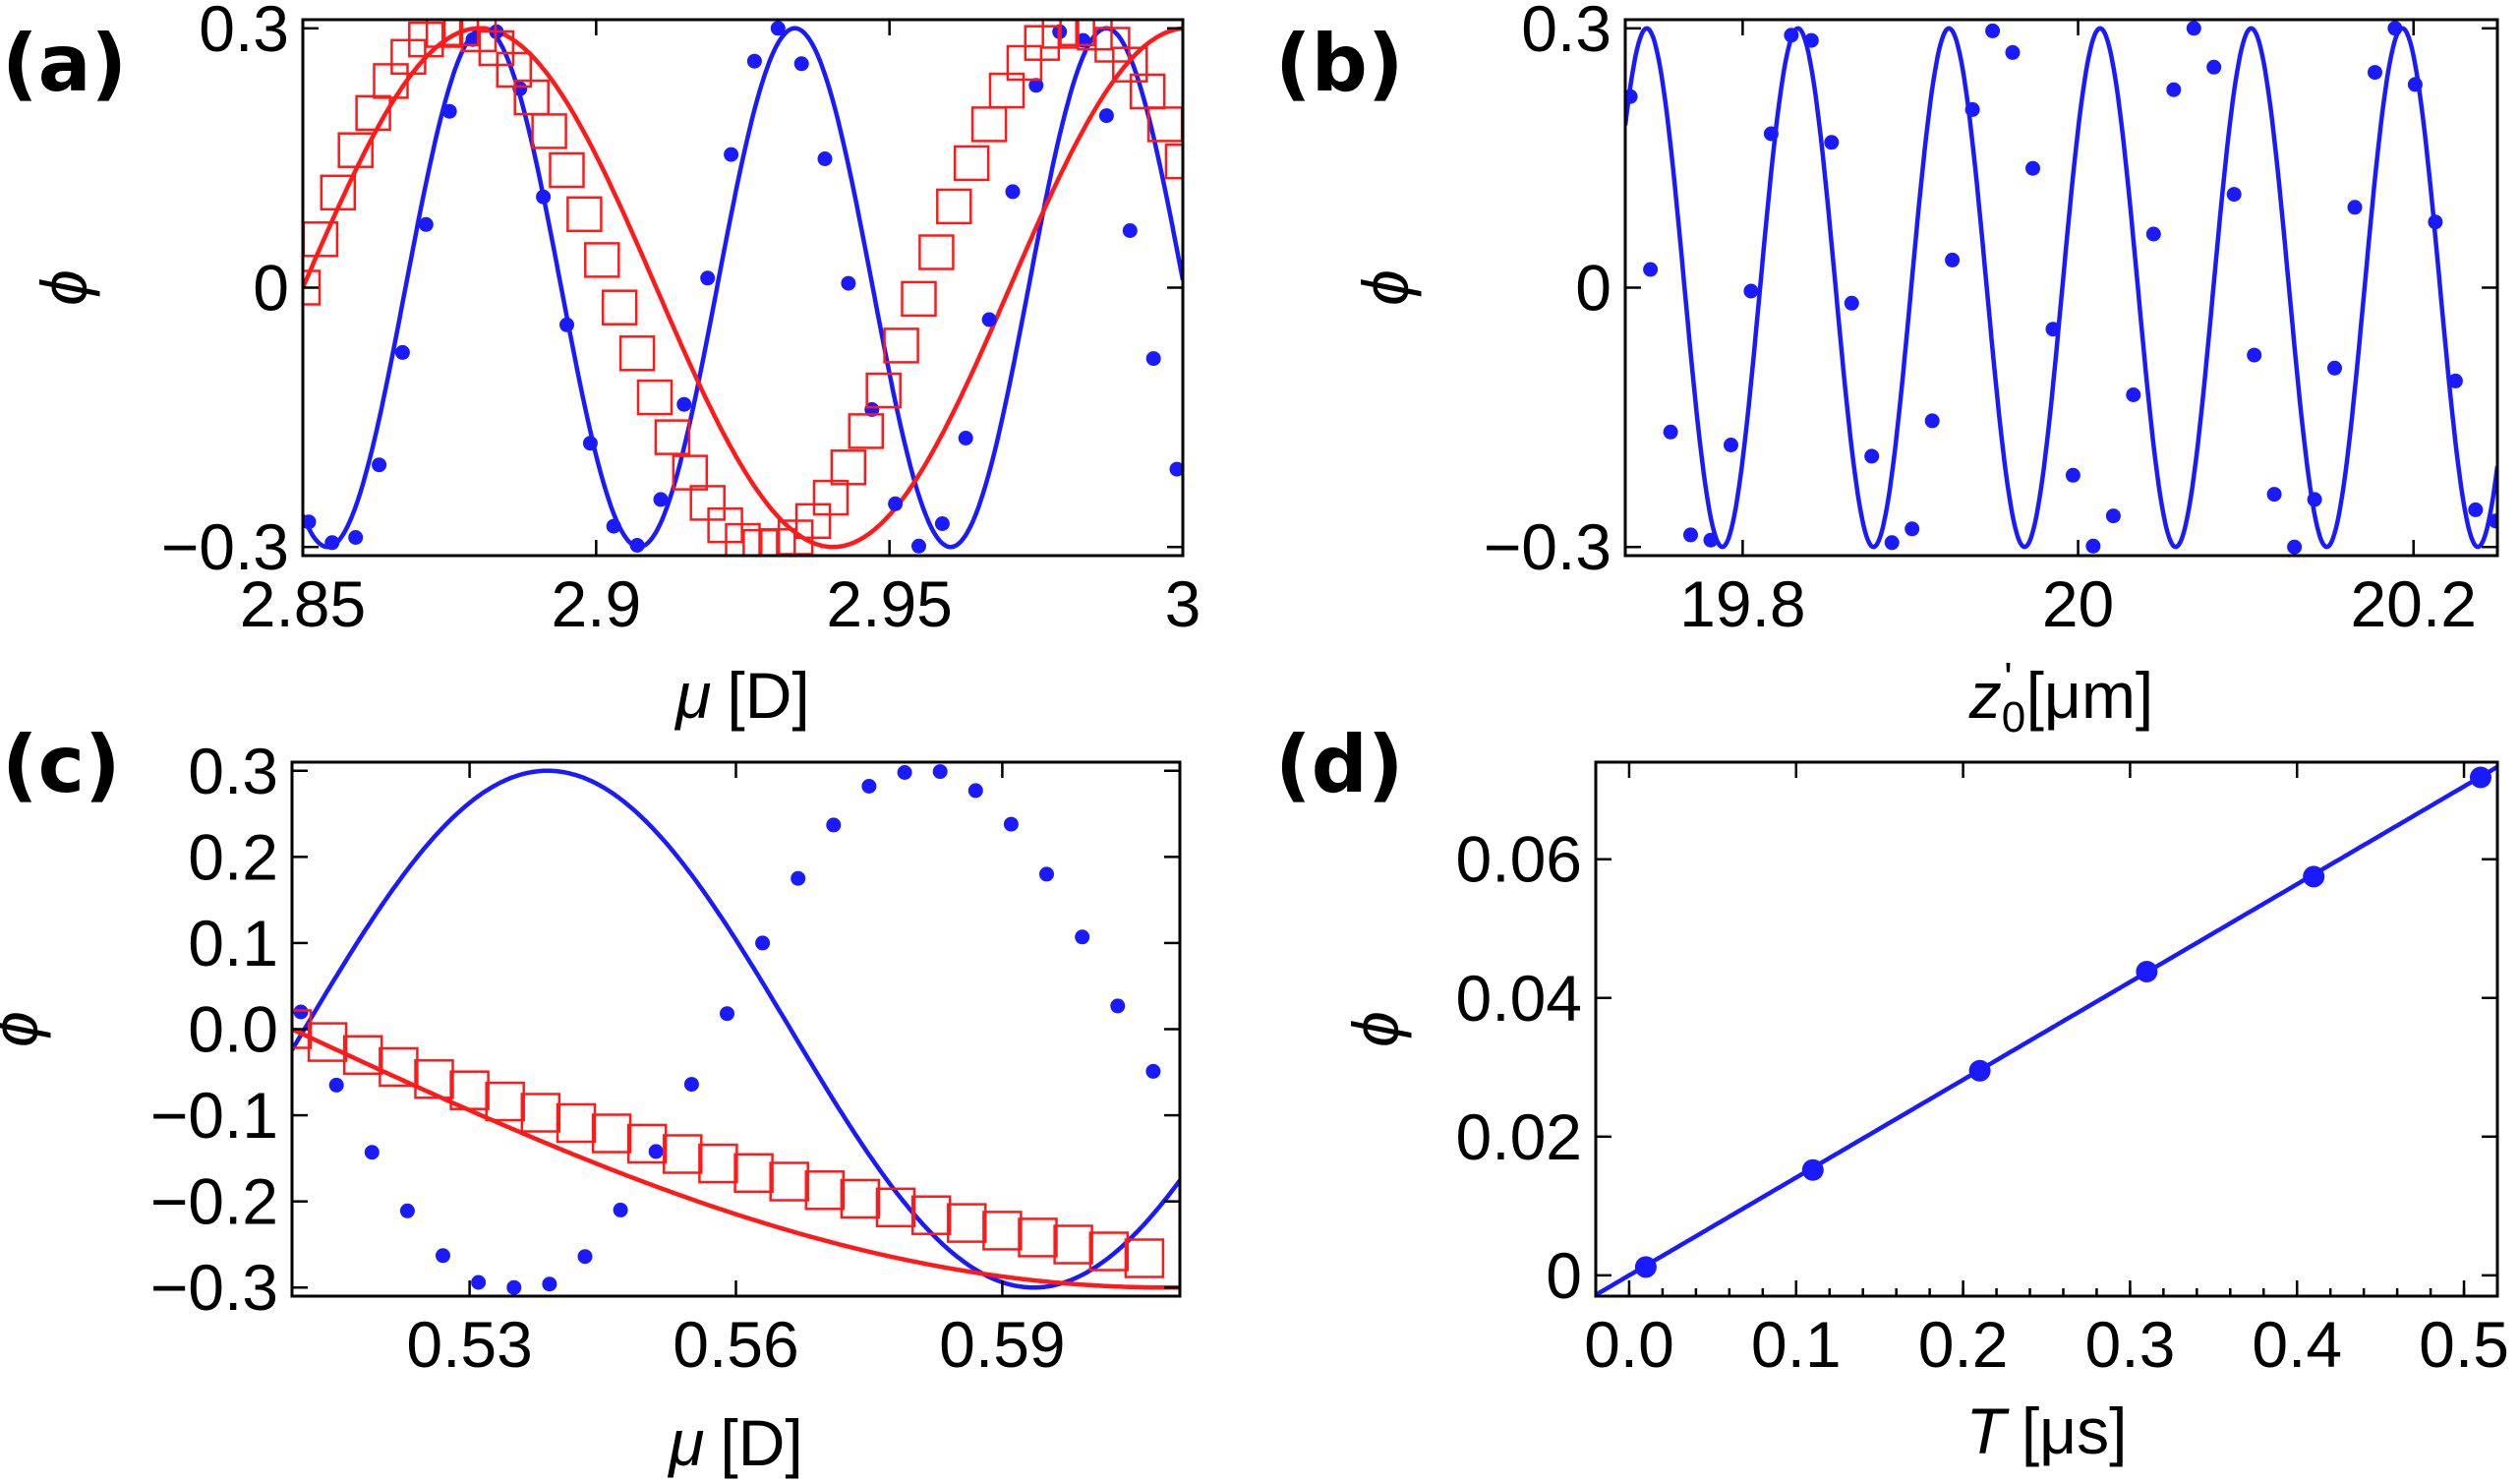 Image resolution: width=2520 pixels, height=1483 pixels. What do you see at coordinates (2008, 678) in the screenshot?
I see `x-axis-prime: '` at bounding box center [2008, 678].